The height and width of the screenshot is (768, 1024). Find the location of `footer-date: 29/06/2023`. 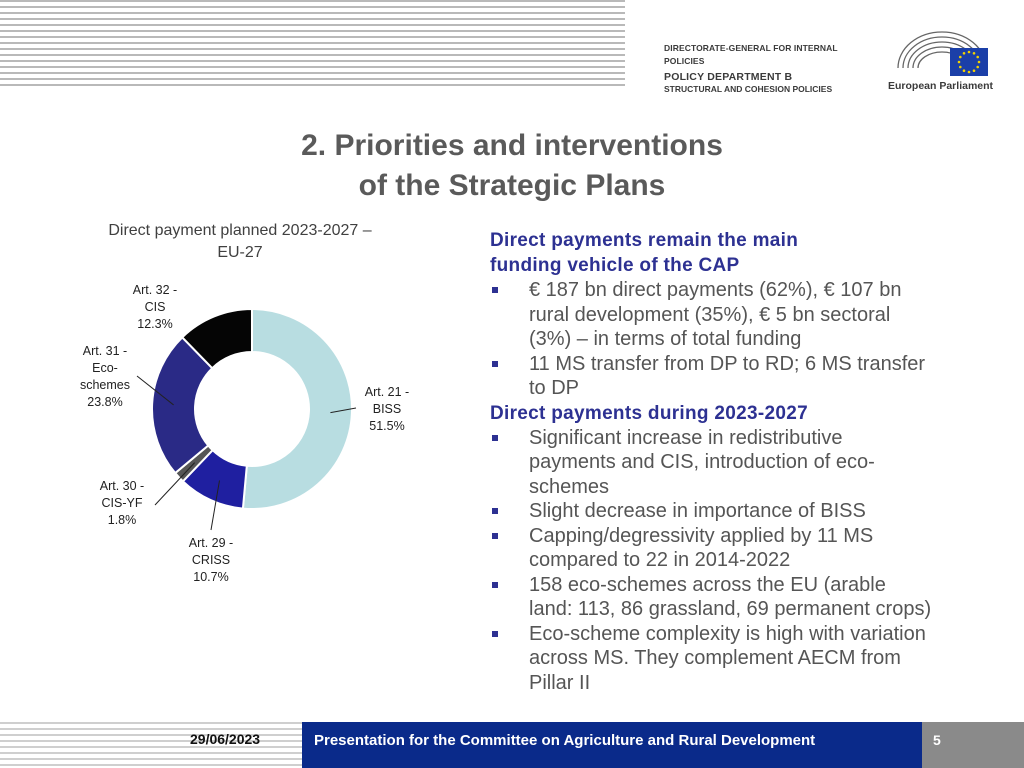

footer-date: 29/06/2023 is located at coordinates (225, 739).